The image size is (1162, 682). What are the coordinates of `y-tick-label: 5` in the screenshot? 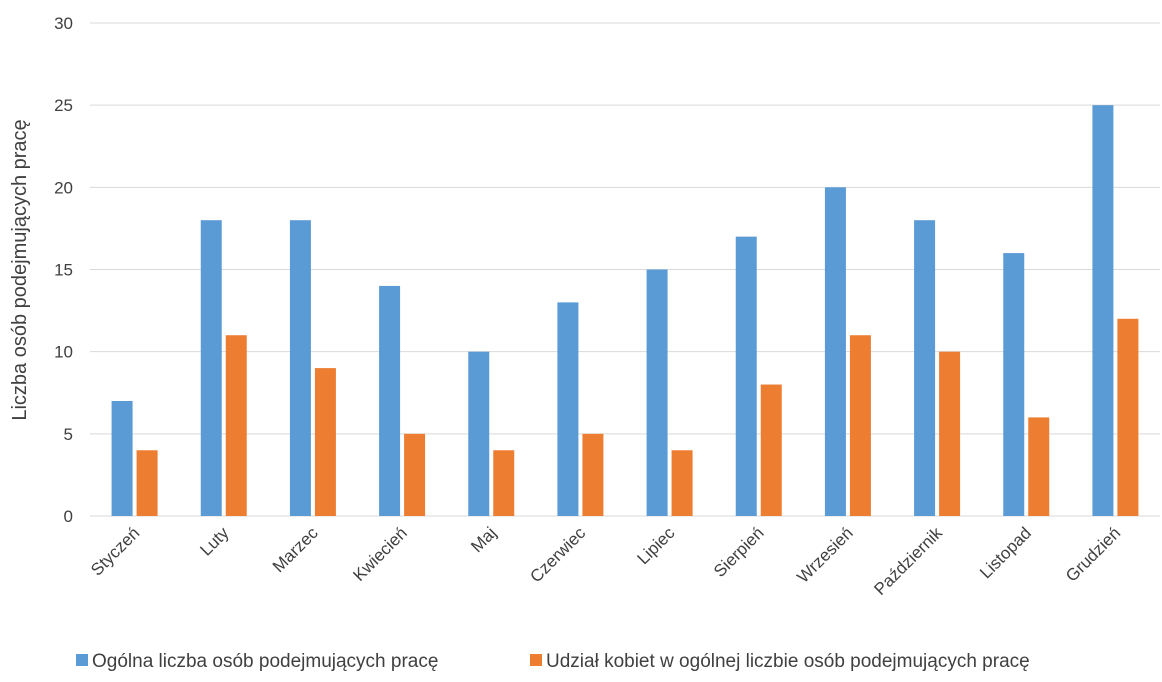 It's located at (68, 434).